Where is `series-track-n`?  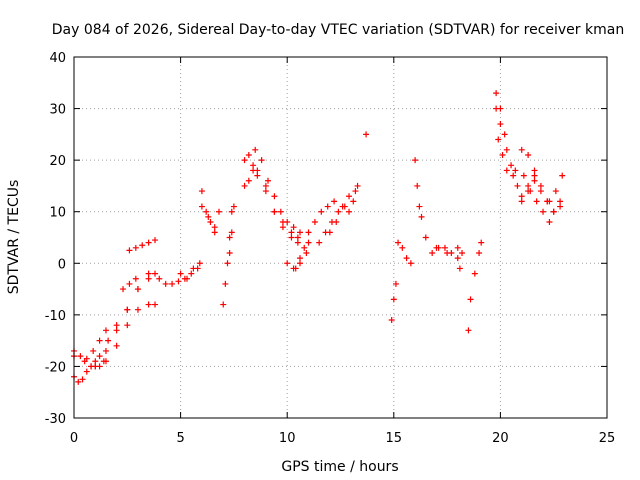
series-track-n is located at coordinates (251, 165).